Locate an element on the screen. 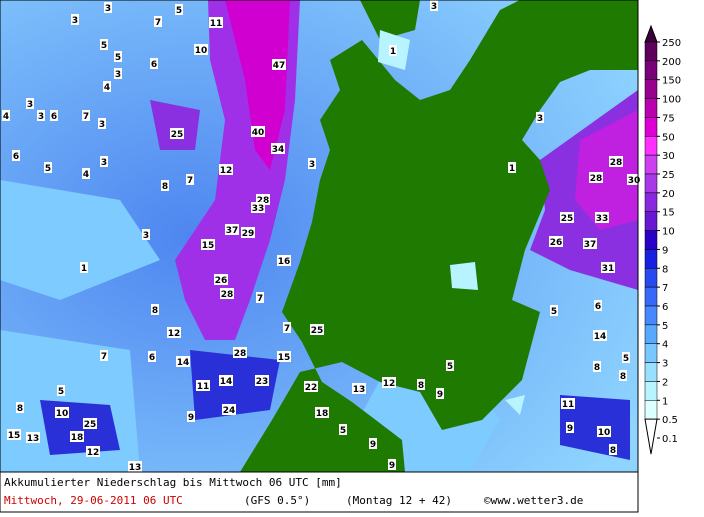  footer-box is located at coordinates (319, 492).